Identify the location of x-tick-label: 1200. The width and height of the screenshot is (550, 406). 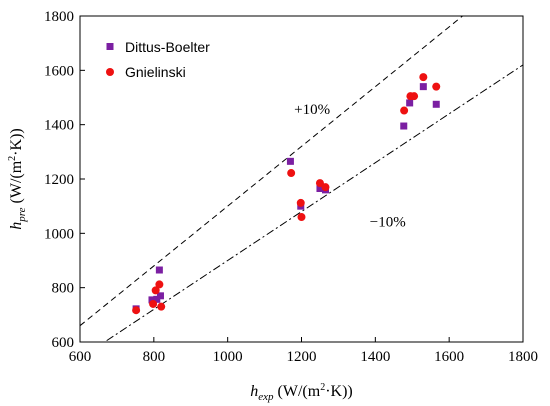
(302, 357).